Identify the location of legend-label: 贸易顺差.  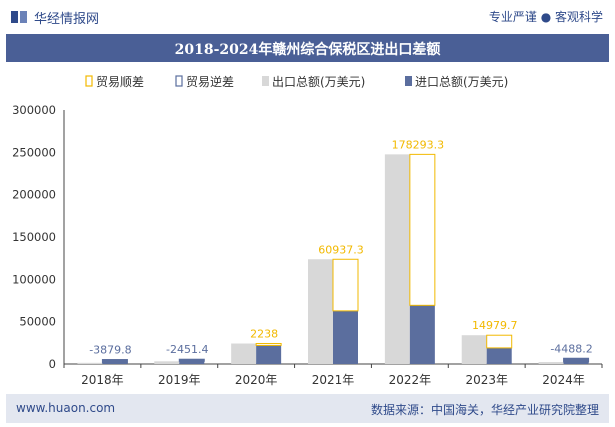
(120, 82).